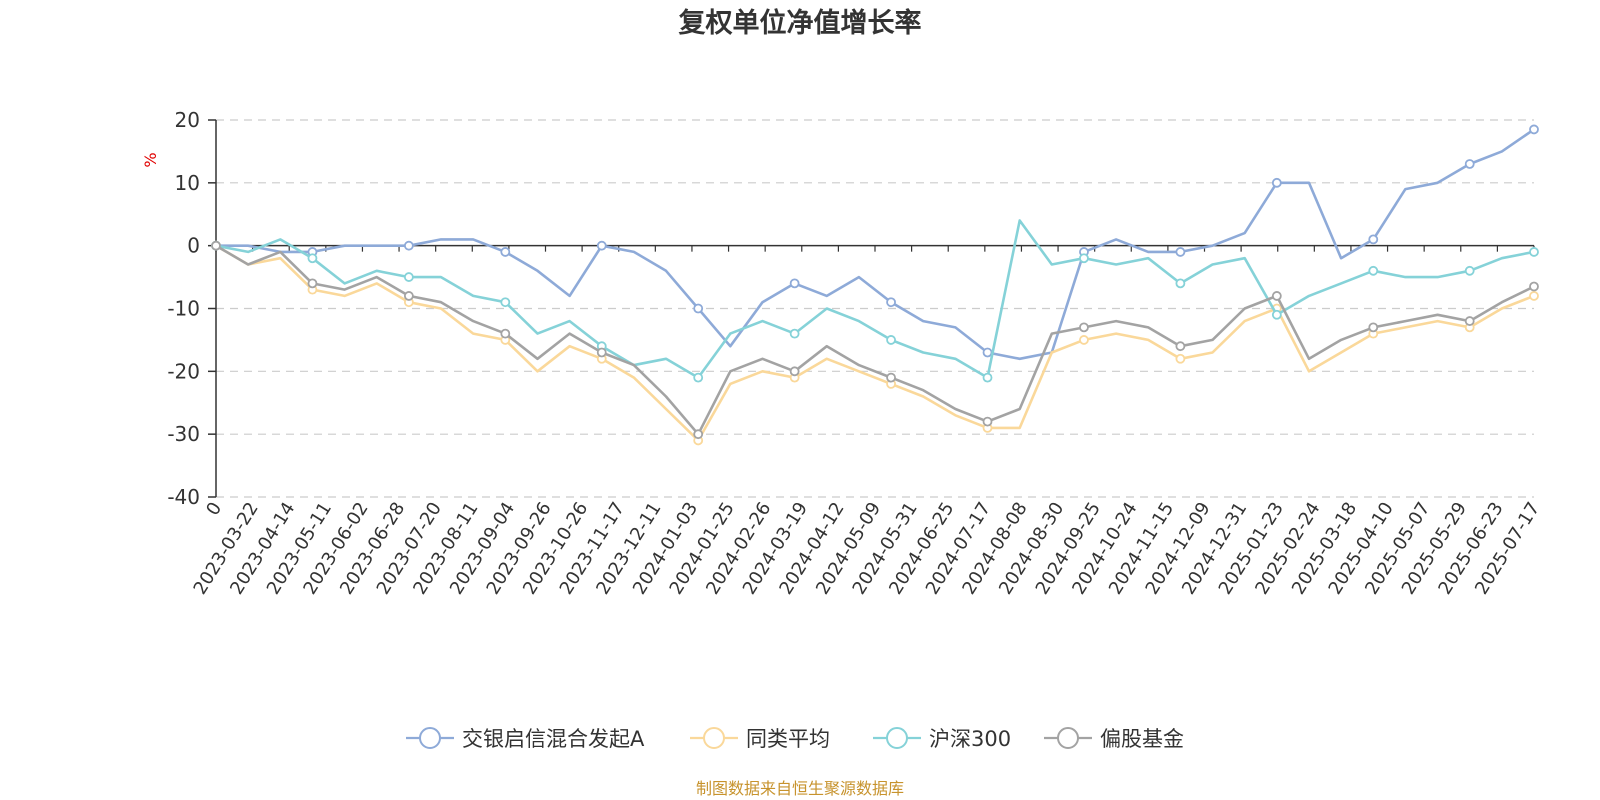 Image resolution: width=1600 pixels, height=800 pixels. I want to click on legend-label: 沪深300, so click(970, 739).